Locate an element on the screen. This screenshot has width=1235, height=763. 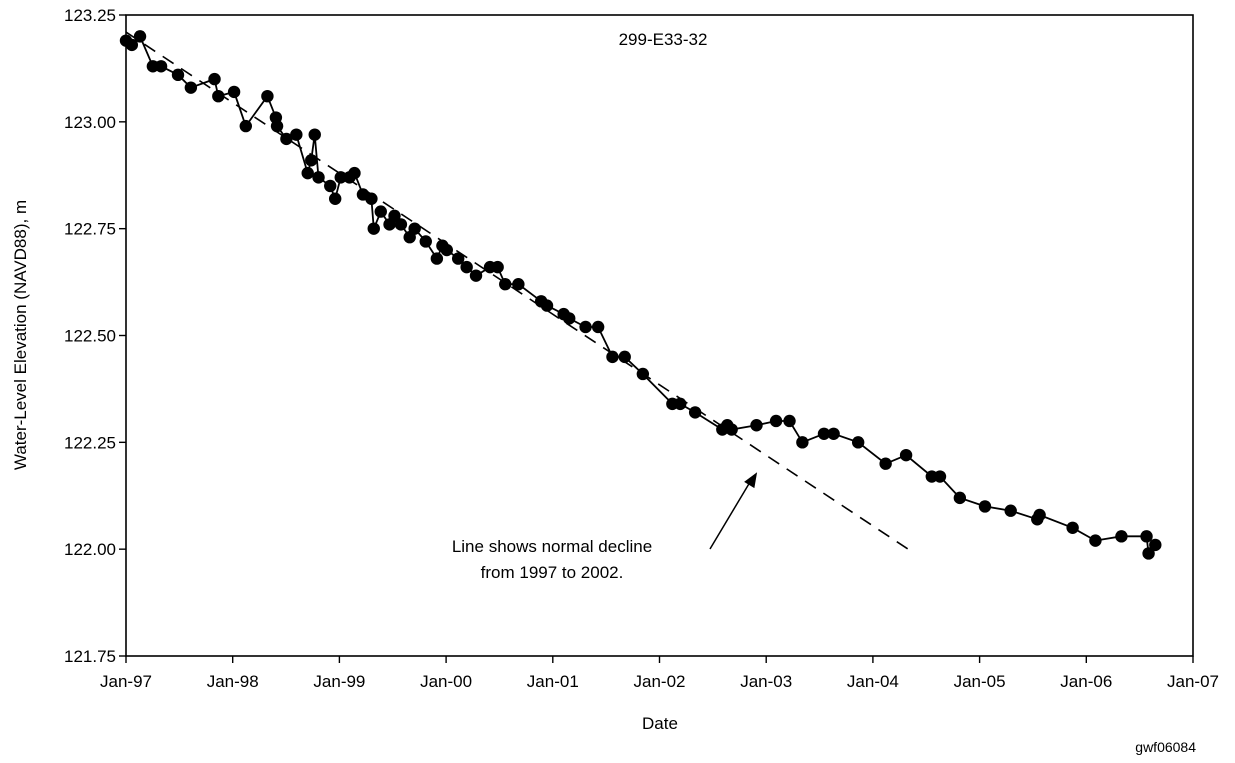
x-tick-label: Jan-04 is located at coordinates (873, 681).